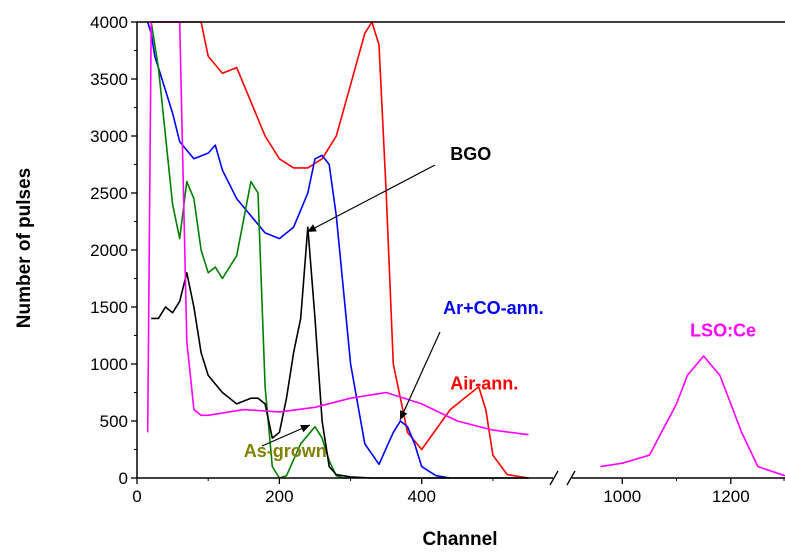 This screenshot has width=785, height=552. Describe the element at coordinates (109, 136) in the screenshot. I see `y-tick-label: 3000` at that location.